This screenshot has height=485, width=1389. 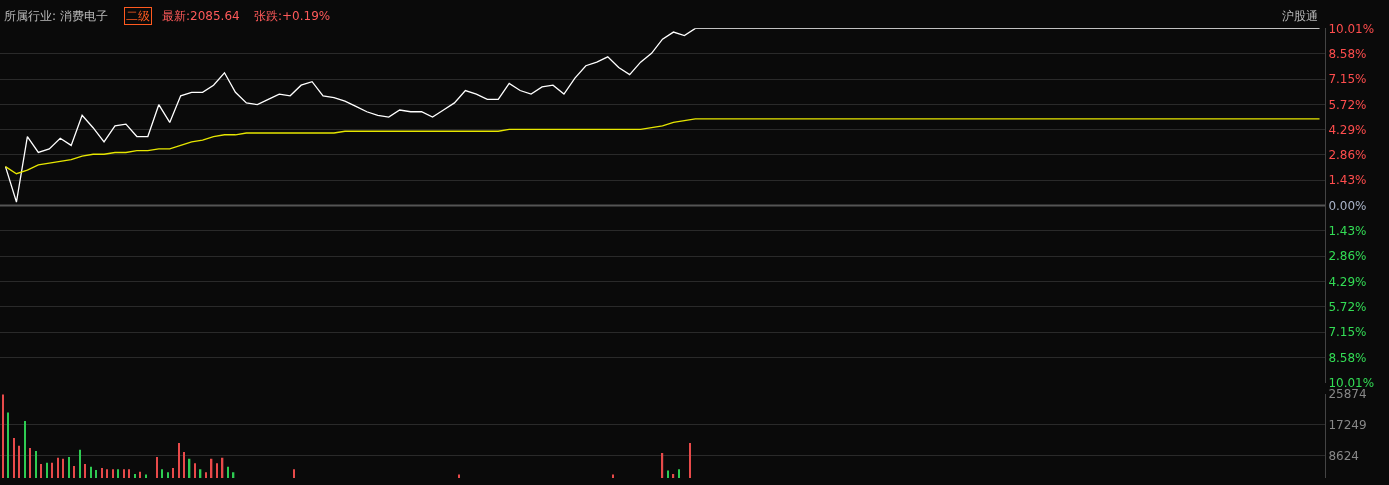 What do you see at coordinates (201, 16) in the screenshot?
I see `text: 最新:2085.64` at bounding box center [201, 16].